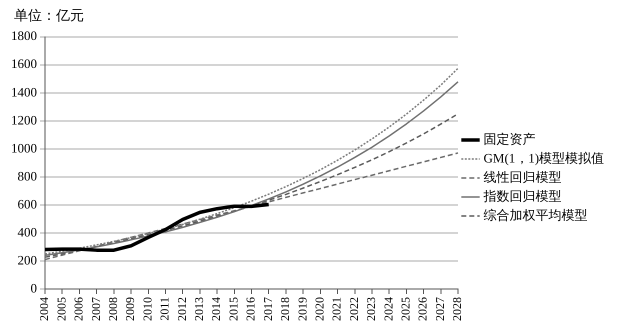 The image size is (624, 332). What do you see at coordinates (536, 214) in the screenshot?
I see `legend-label: 综合加权平均模型` at bounding box center [536, 214].